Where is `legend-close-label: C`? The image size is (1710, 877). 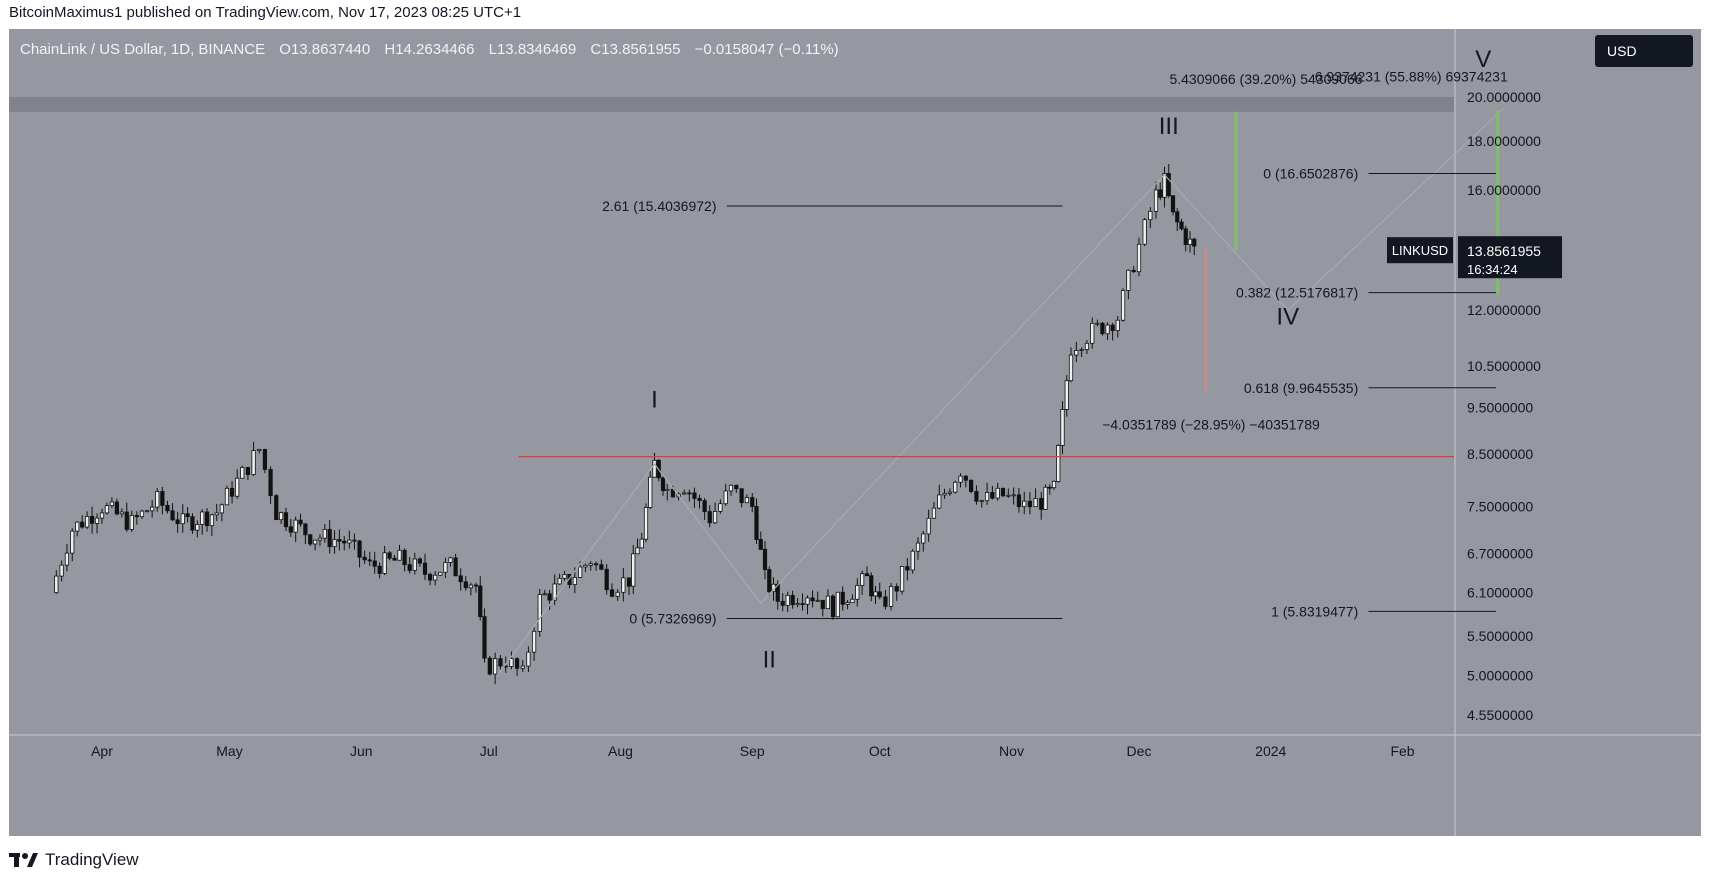 legend-close-label: C is located at coordinates (596, 49).